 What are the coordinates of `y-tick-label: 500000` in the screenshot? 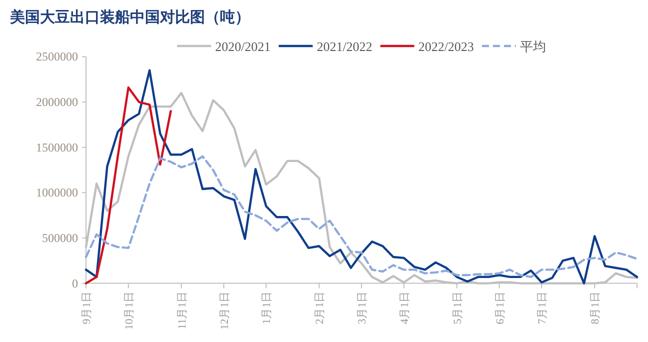 It's located at (60, 237).